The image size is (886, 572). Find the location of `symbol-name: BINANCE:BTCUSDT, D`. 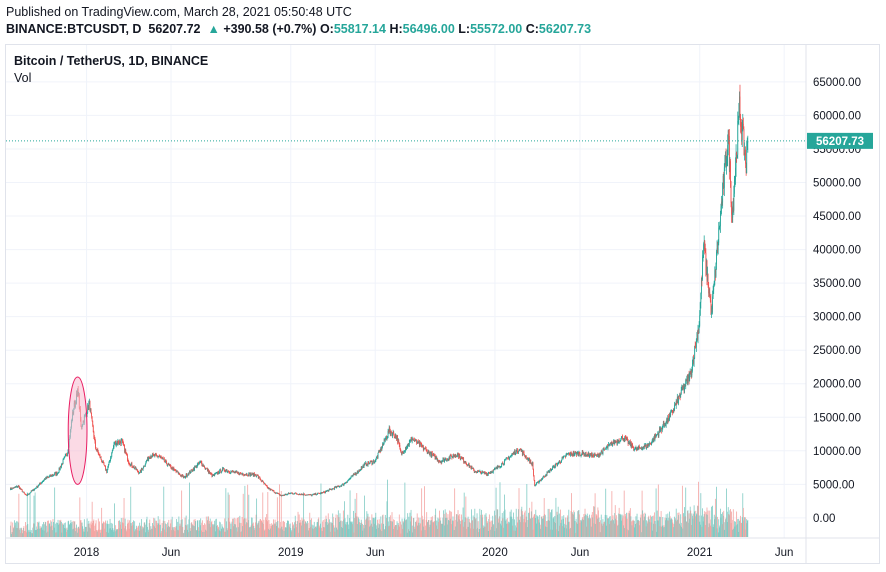

symbol-name: BINANCE:BTCUSDT, D is located at coordinates (74, 29).